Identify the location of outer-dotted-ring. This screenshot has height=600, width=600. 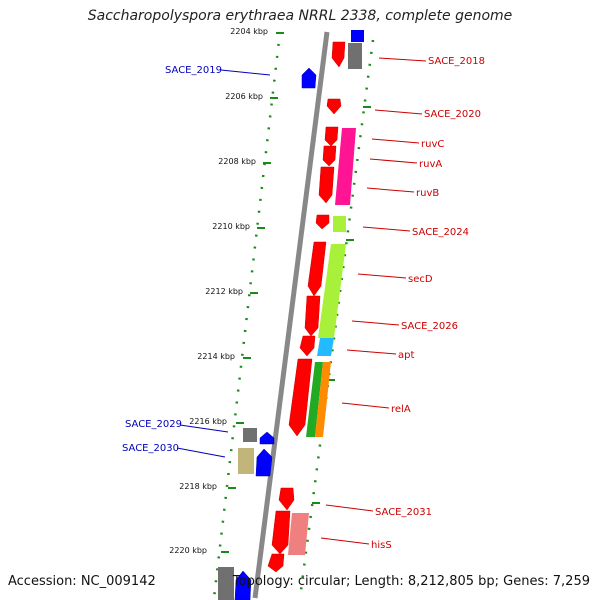
(336, 319).